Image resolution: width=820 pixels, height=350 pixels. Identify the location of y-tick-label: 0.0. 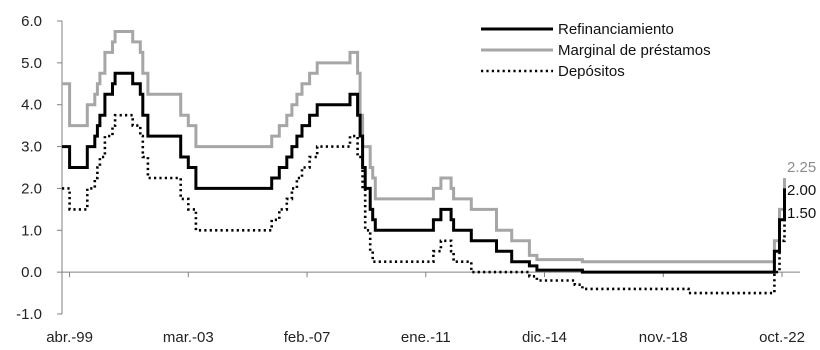
(31, 272).